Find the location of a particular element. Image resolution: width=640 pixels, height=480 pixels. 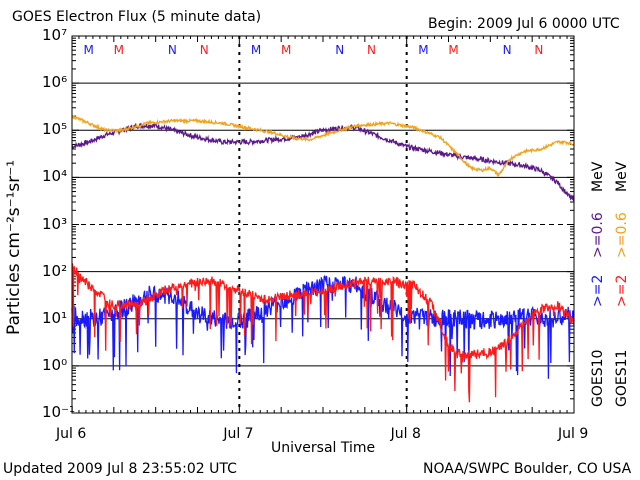

x-tick-label: Jul 8 is located at coordinates (405, 434).